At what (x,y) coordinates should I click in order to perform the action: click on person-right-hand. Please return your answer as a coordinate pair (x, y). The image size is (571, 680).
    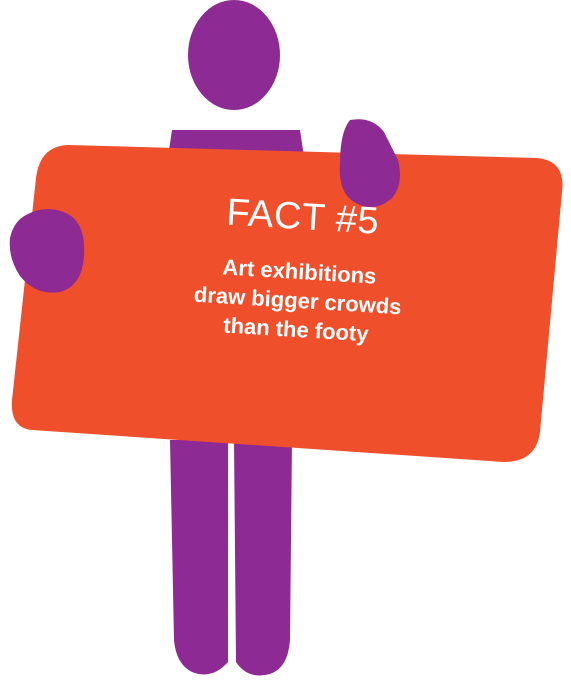
    Looking at the image, I should click on (369, 163).